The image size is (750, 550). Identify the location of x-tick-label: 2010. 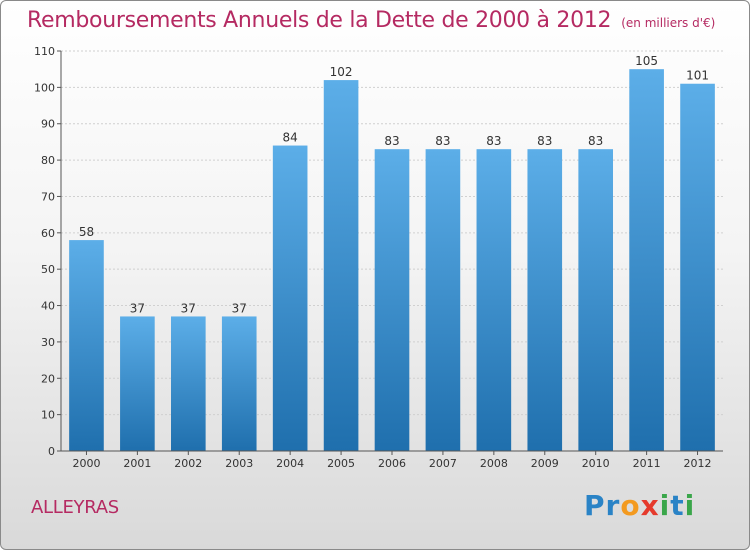
(596, 463).